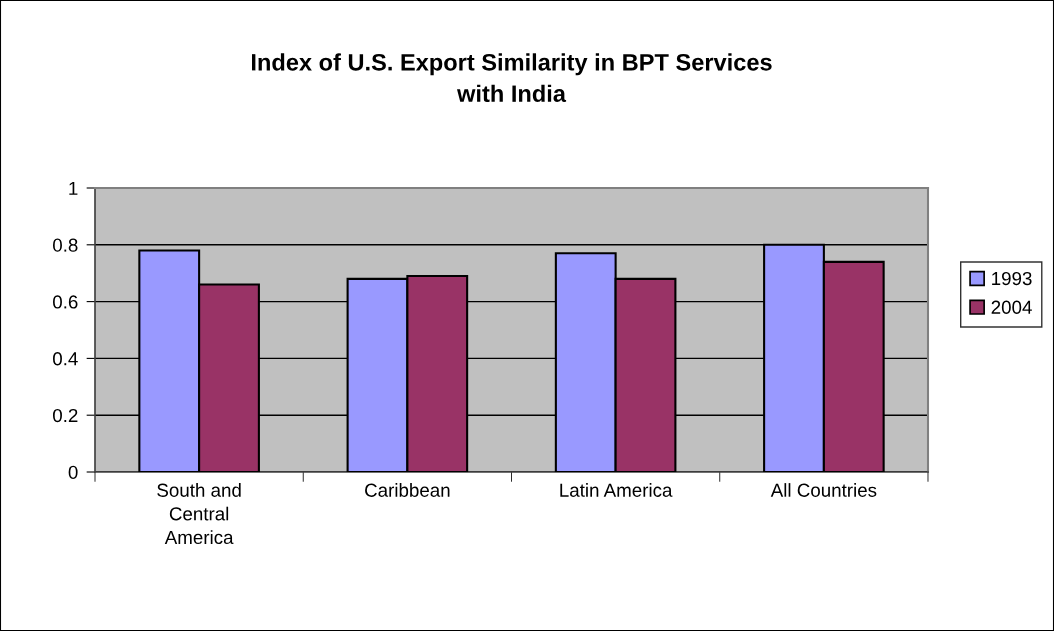 The image size is (1054, 631). I want to click on x-tick-label: Caribbean, so click(407, 490).